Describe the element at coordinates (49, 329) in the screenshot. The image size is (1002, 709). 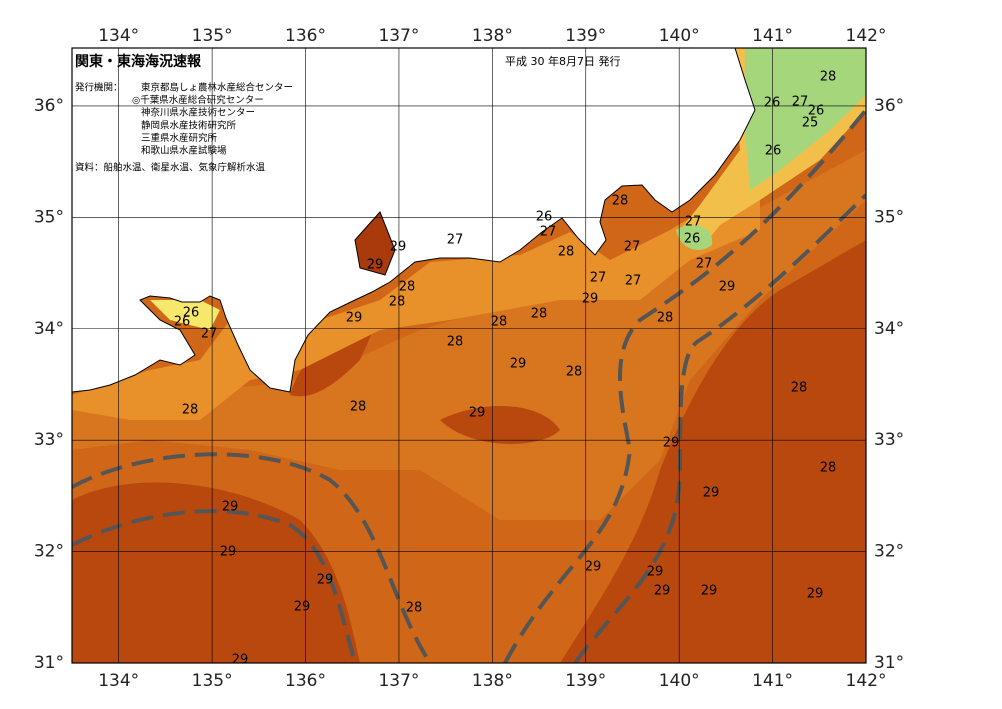
I see `y-tick-label: 34°` at that location.